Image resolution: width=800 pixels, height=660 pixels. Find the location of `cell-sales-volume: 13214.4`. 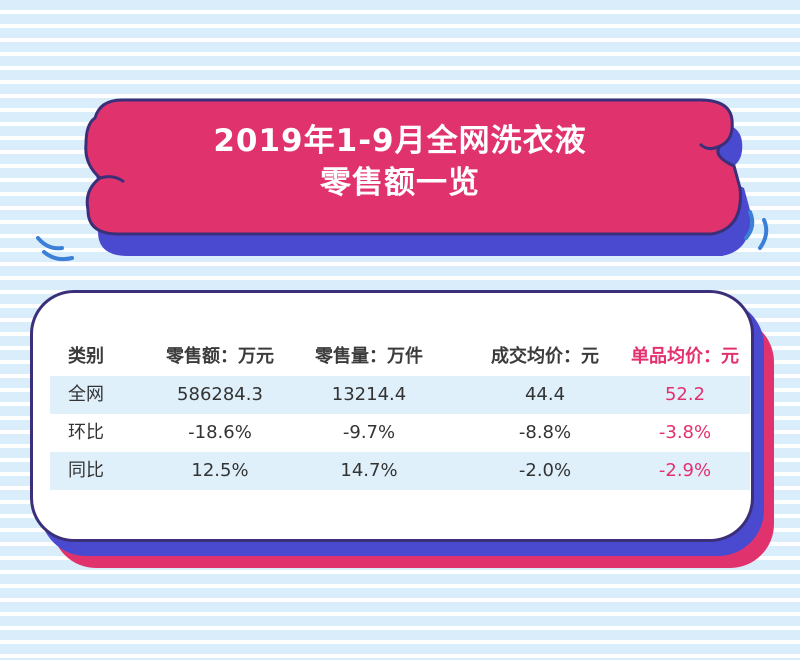

cell-sales-volume: 13214.4 is located at coordinates (369, 394).